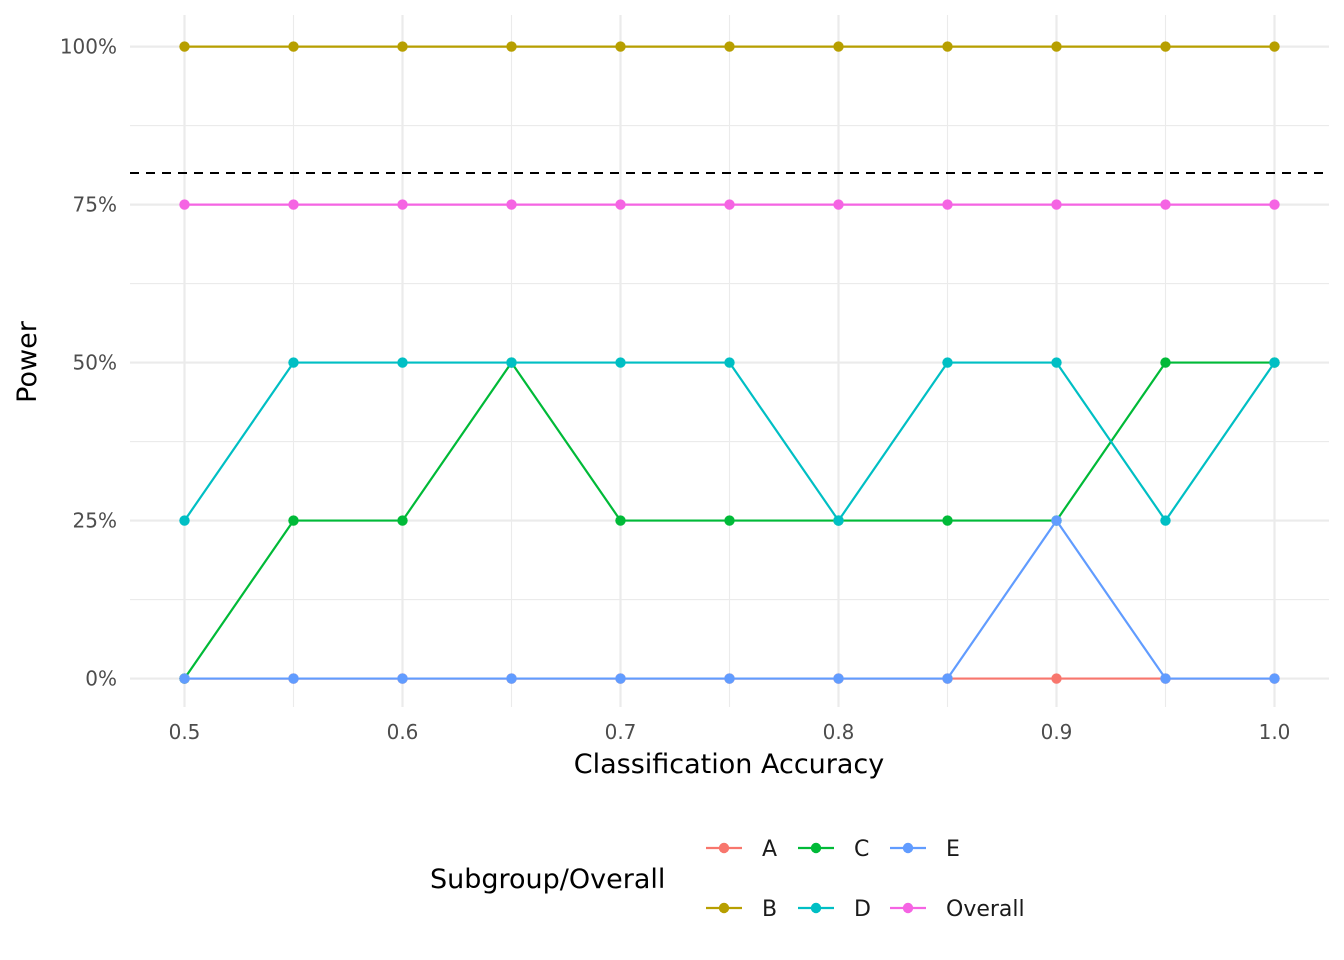 The height and width of the screenshot is (960, 1344). I want to click on y-tick-label: 50%, so click(95, 363).